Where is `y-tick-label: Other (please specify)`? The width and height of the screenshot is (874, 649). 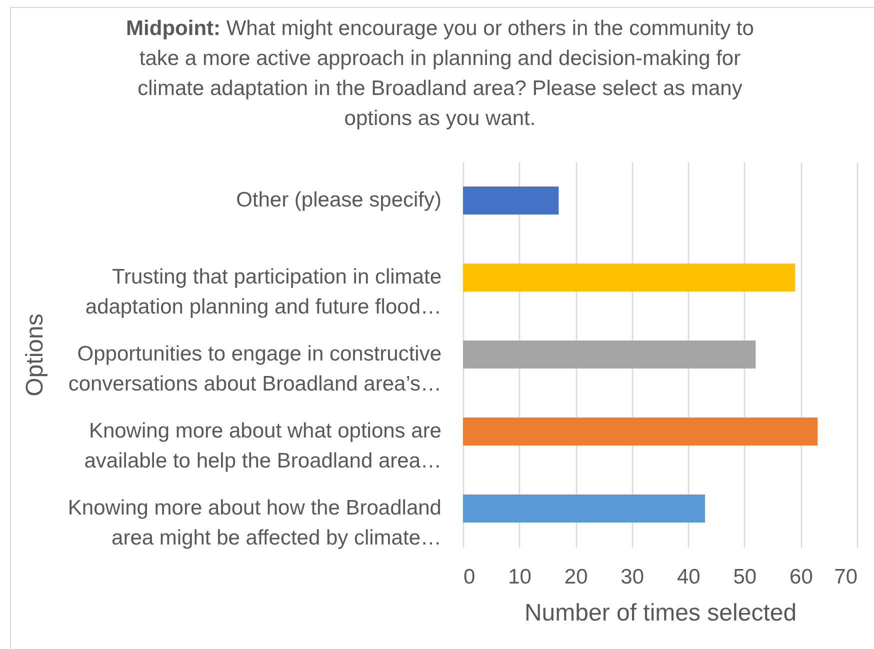 y-tick-label: Other (please specify) is located at coordinates (339, 200).